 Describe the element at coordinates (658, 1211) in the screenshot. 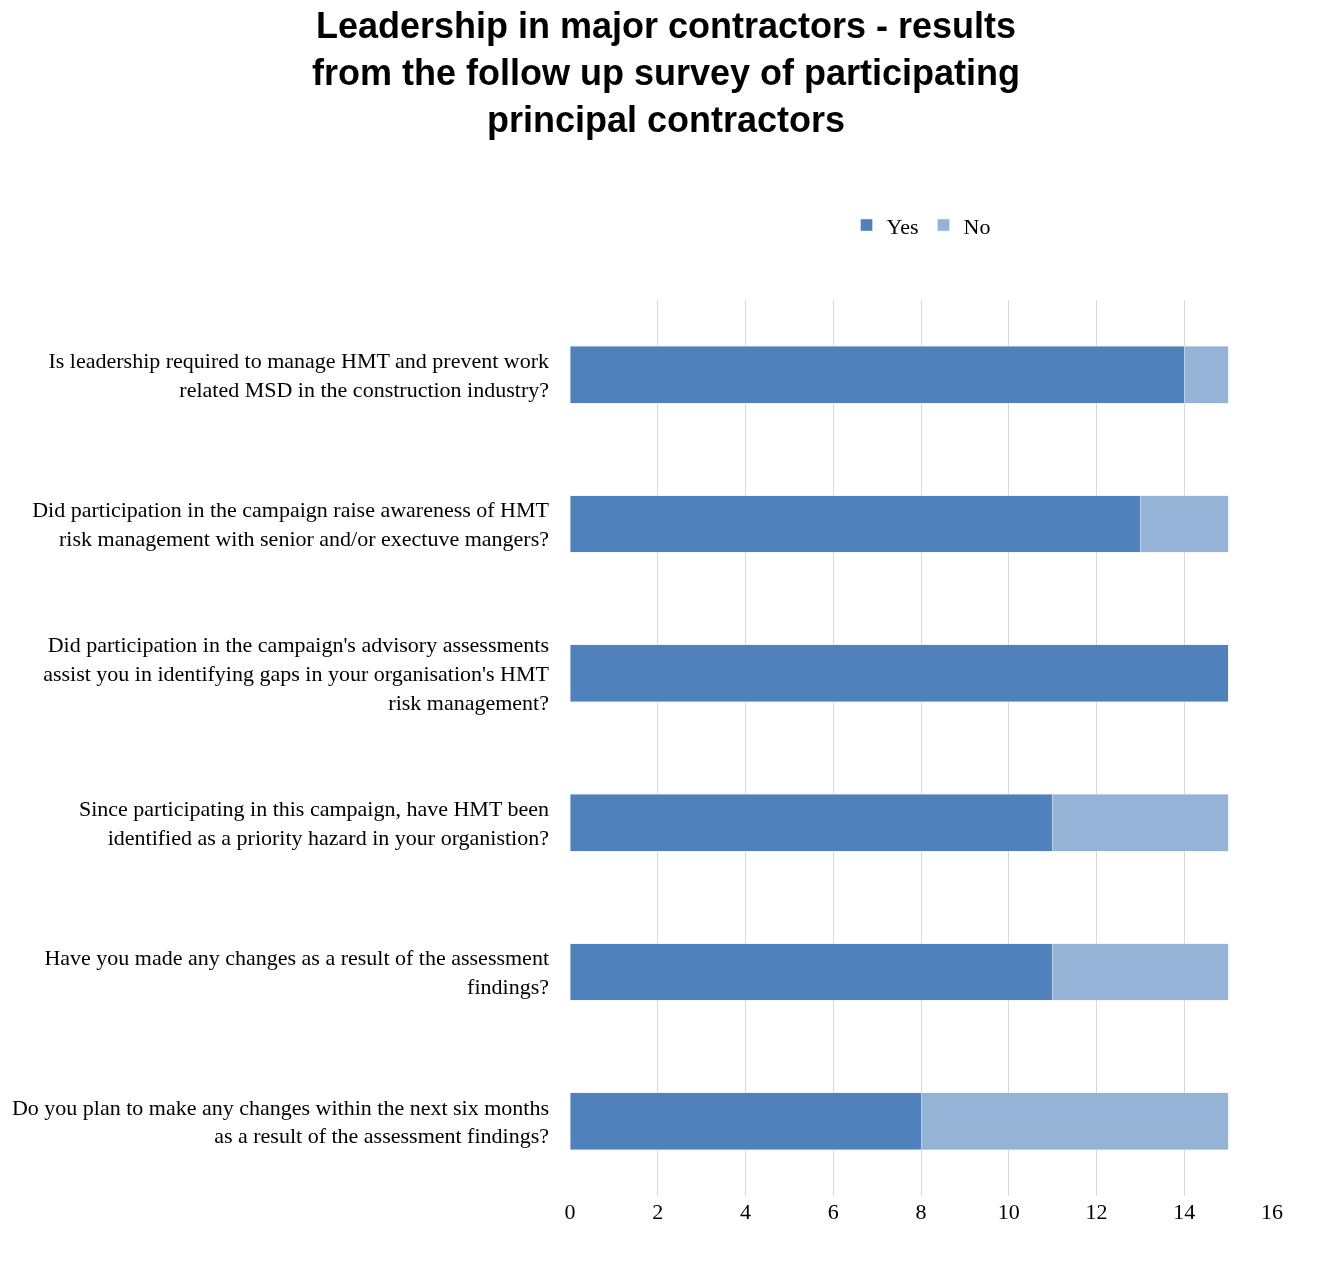

I see `x-tick-label: 2` at that location.